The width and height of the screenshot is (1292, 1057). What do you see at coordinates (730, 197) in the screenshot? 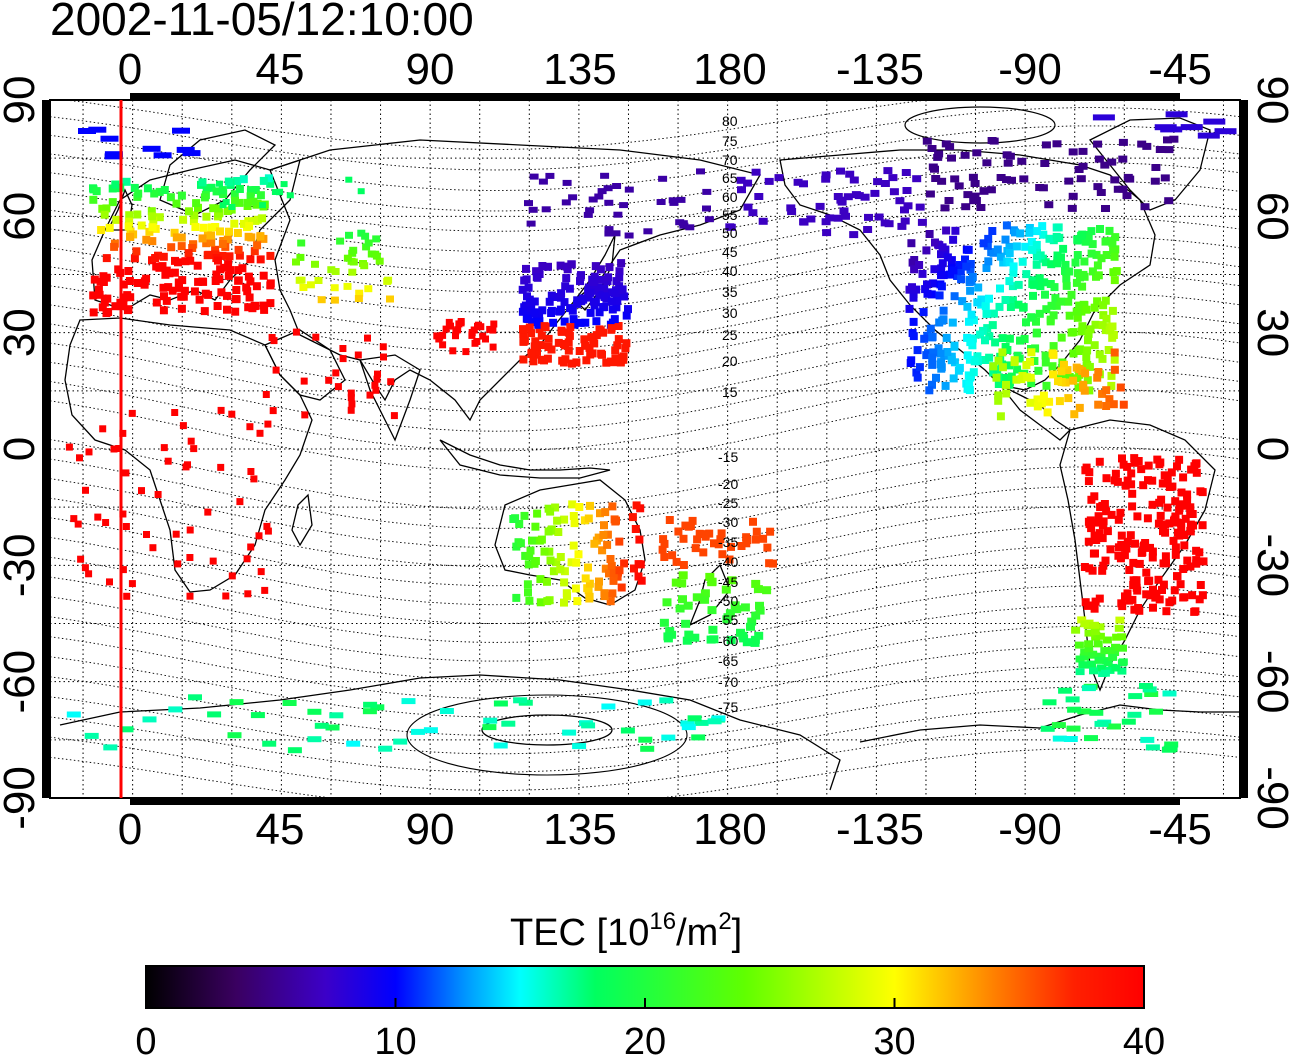
I see `contour-label: 60` at bounding box center [730, 197].